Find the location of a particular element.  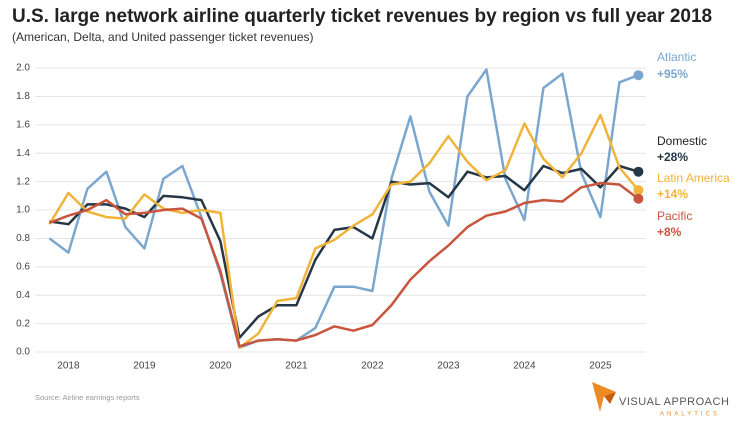

x-tick-label: 2022 is located at coordinates (372, 366).